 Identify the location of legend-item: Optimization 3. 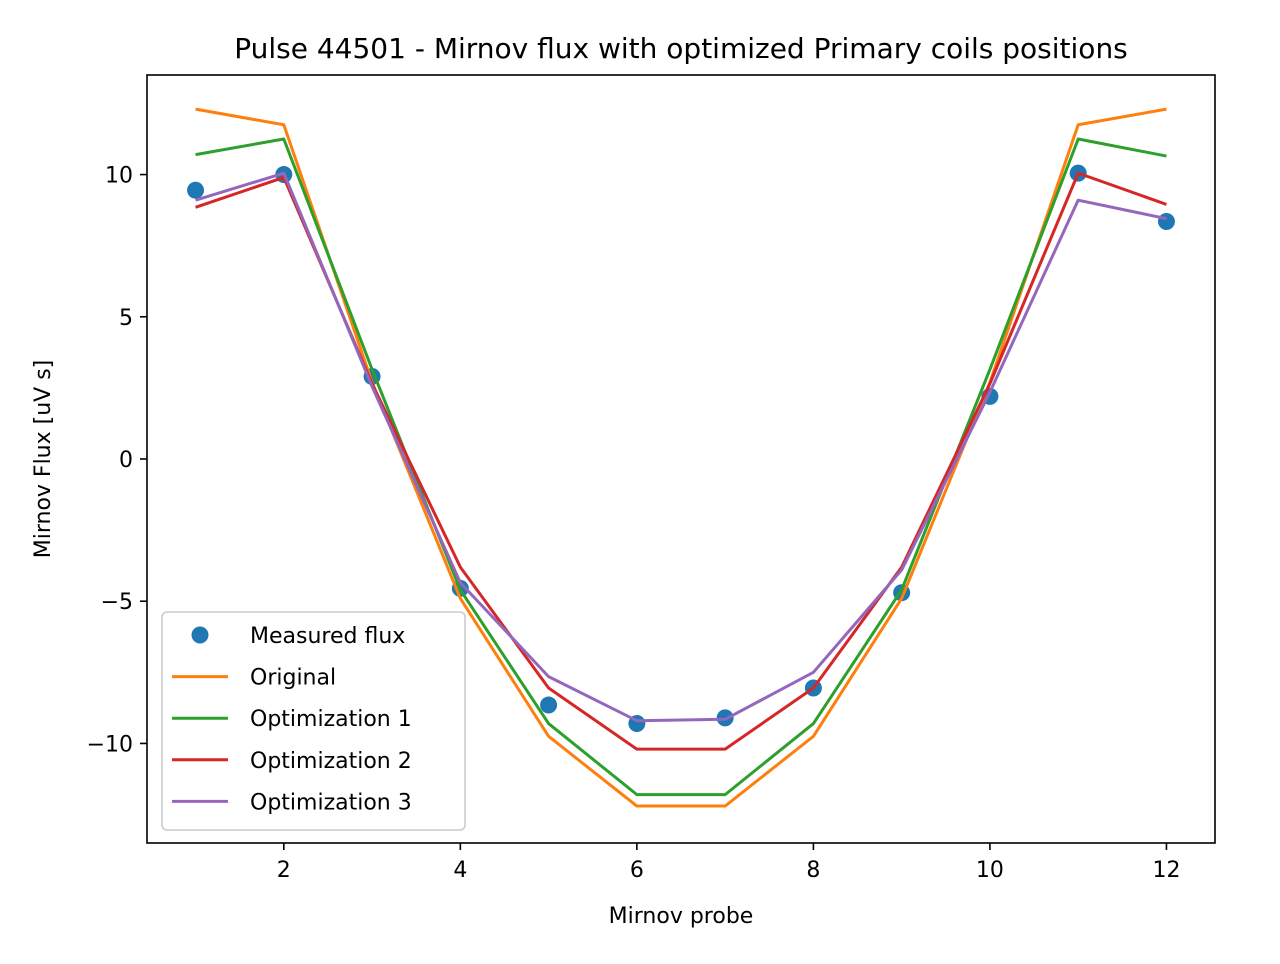
(292, 802).